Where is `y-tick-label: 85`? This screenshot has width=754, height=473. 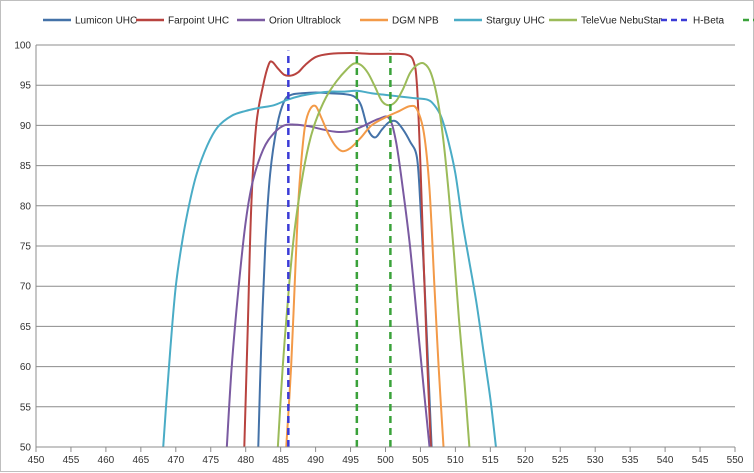 y-tick-label: 85 is located at coordinates (26, 166).